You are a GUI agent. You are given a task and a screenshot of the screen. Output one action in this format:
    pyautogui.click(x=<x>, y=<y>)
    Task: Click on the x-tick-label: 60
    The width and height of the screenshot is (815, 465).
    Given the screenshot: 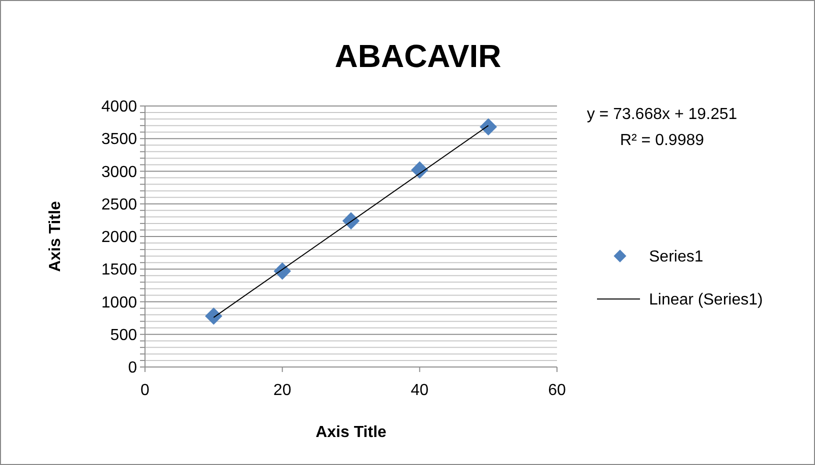 What is the action you would take?
    pyautogui.click(x=557, y=390)
    